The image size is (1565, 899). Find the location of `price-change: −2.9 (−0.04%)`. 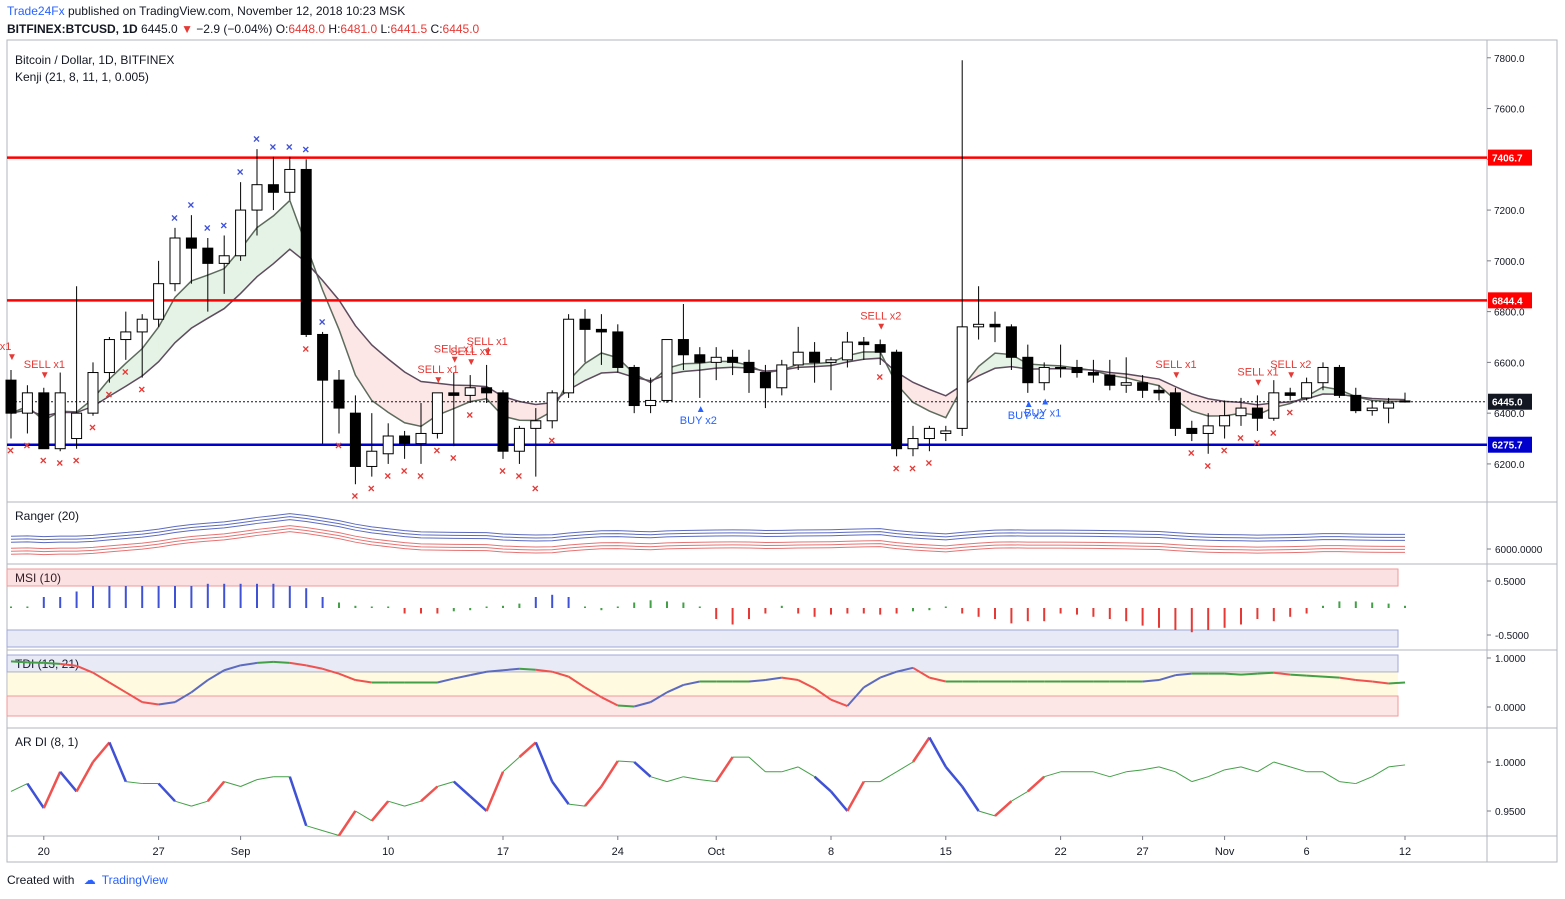

price-change: −2.9 (−0.04%) is located at coordinates (234, 29).